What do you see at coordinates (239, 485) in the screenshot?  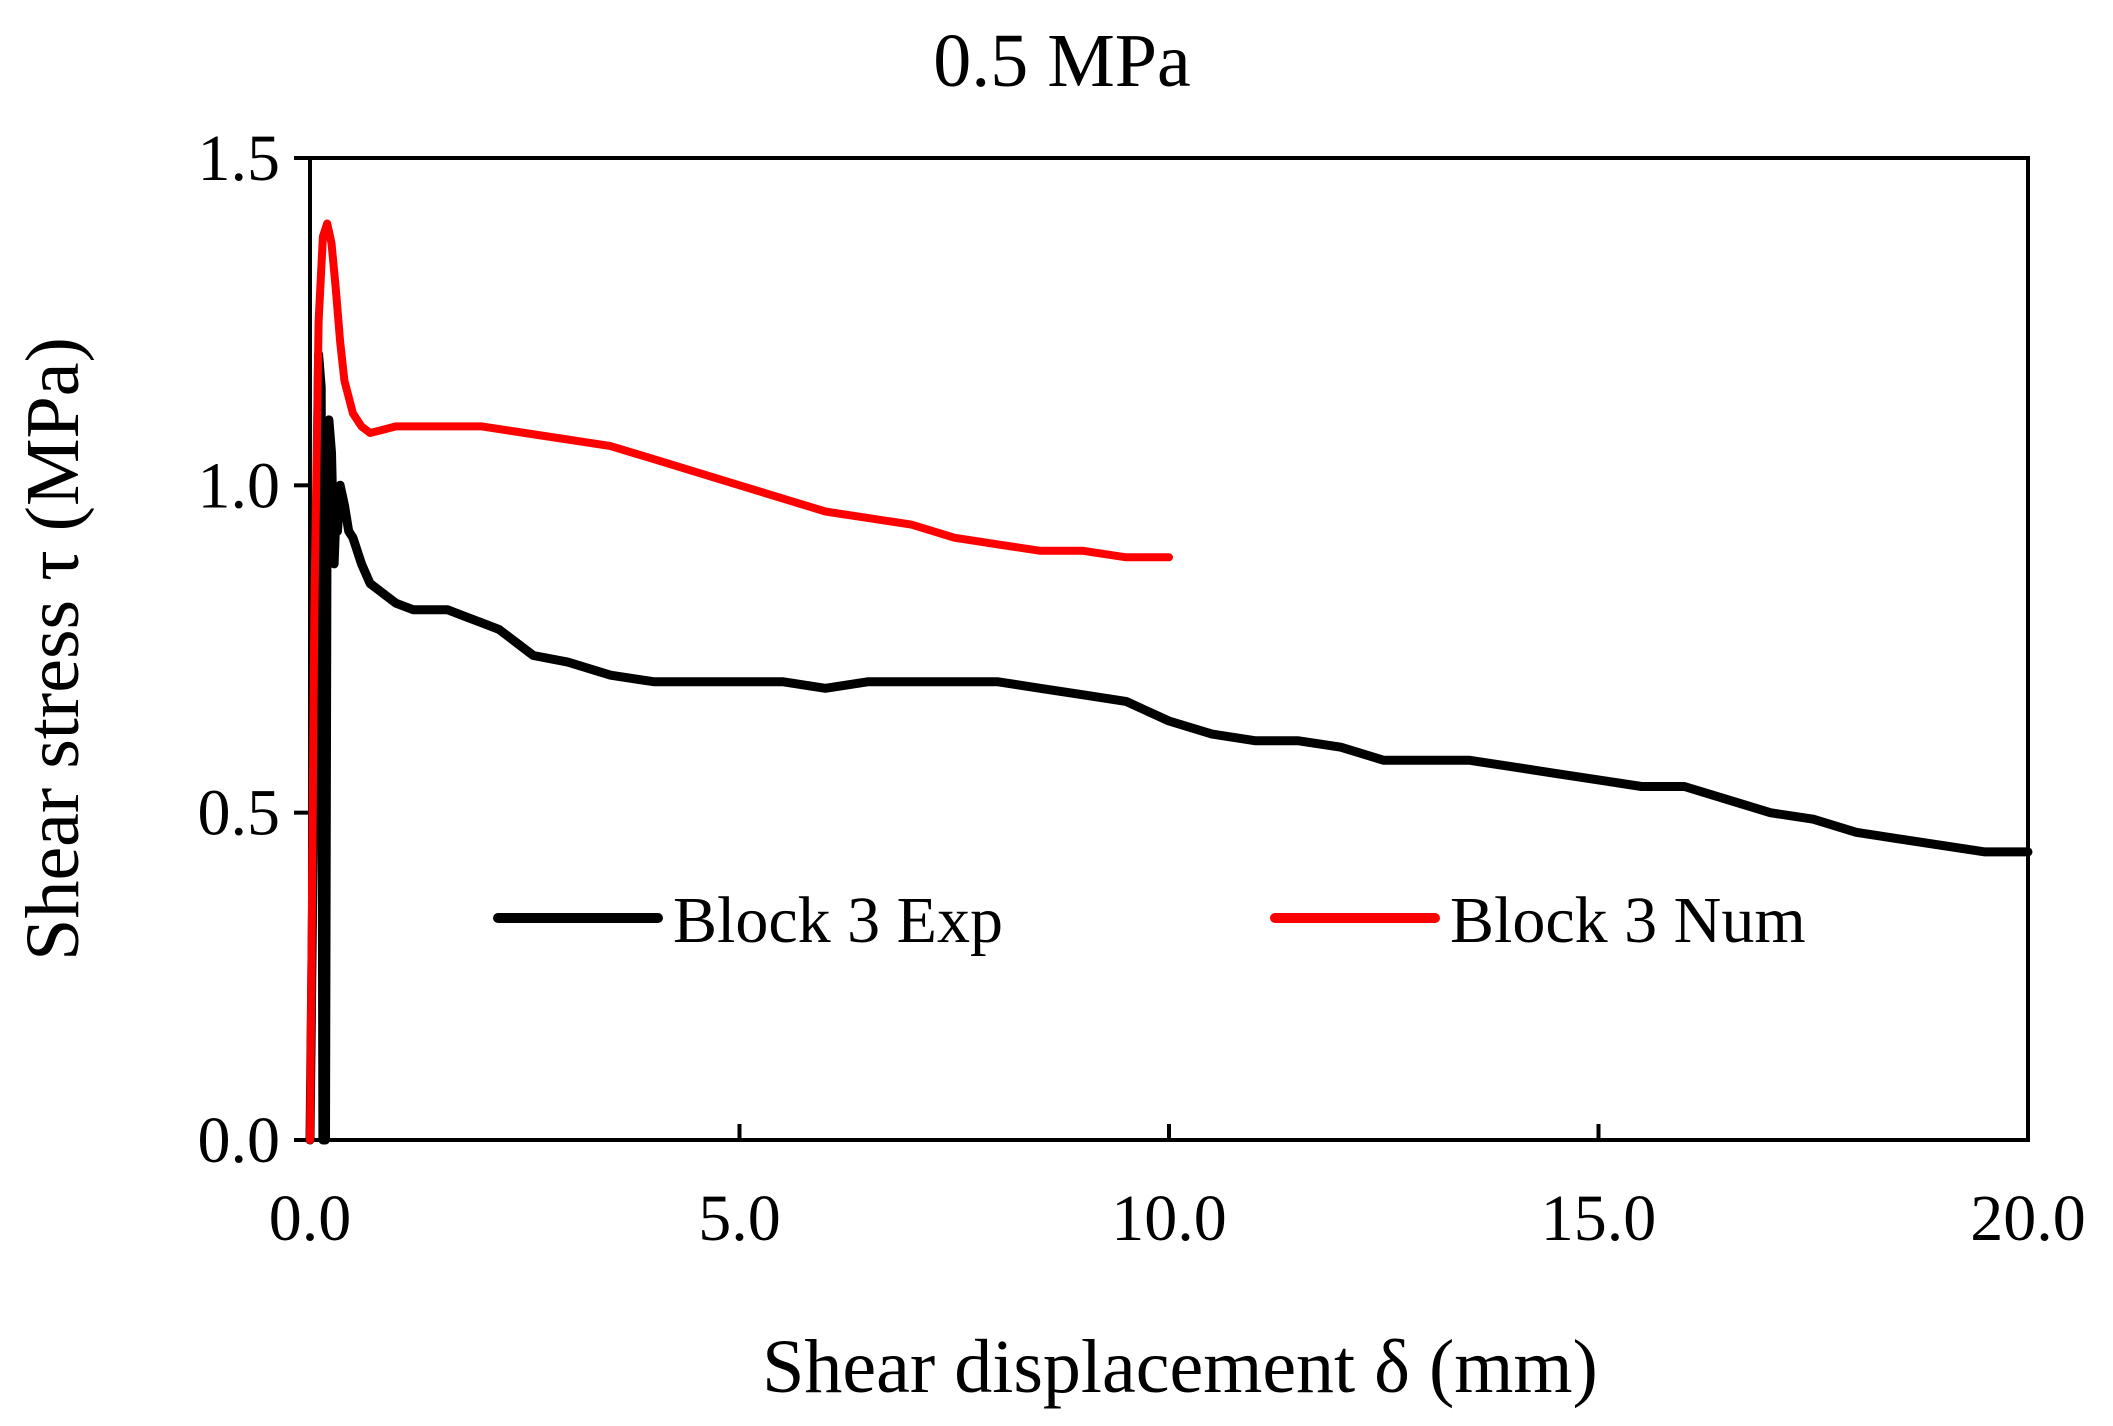 I see `y-tick-label: 1.0` at bounding box center [239, 485].